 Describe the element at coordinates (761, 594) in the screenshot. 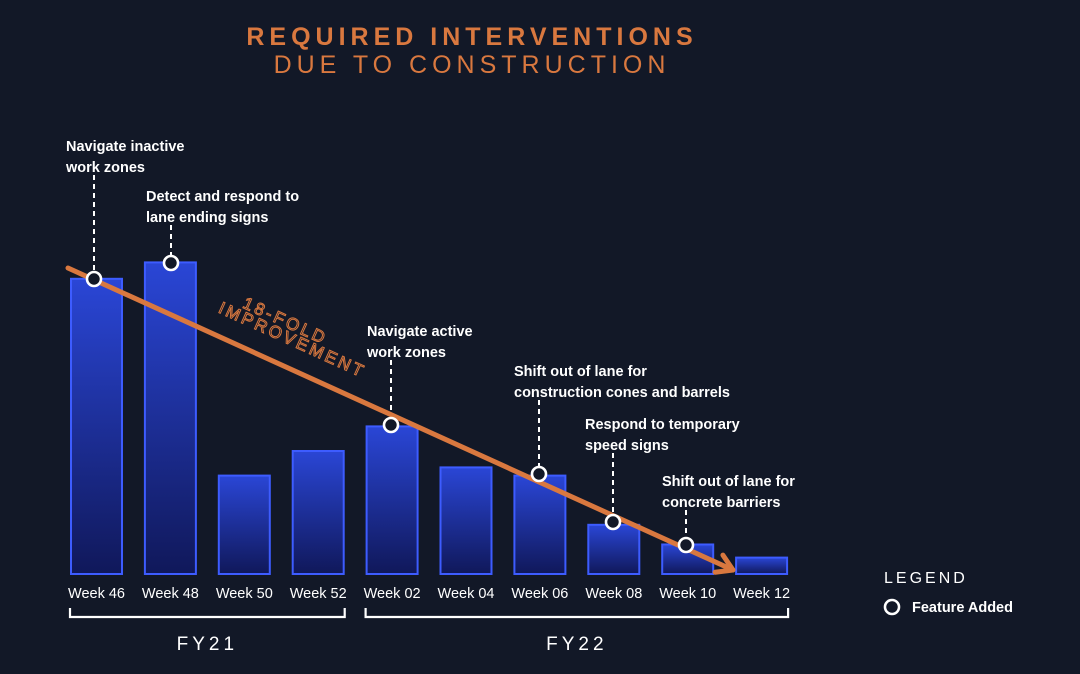

I see `x-tick-week-12: Week 12` at that location.